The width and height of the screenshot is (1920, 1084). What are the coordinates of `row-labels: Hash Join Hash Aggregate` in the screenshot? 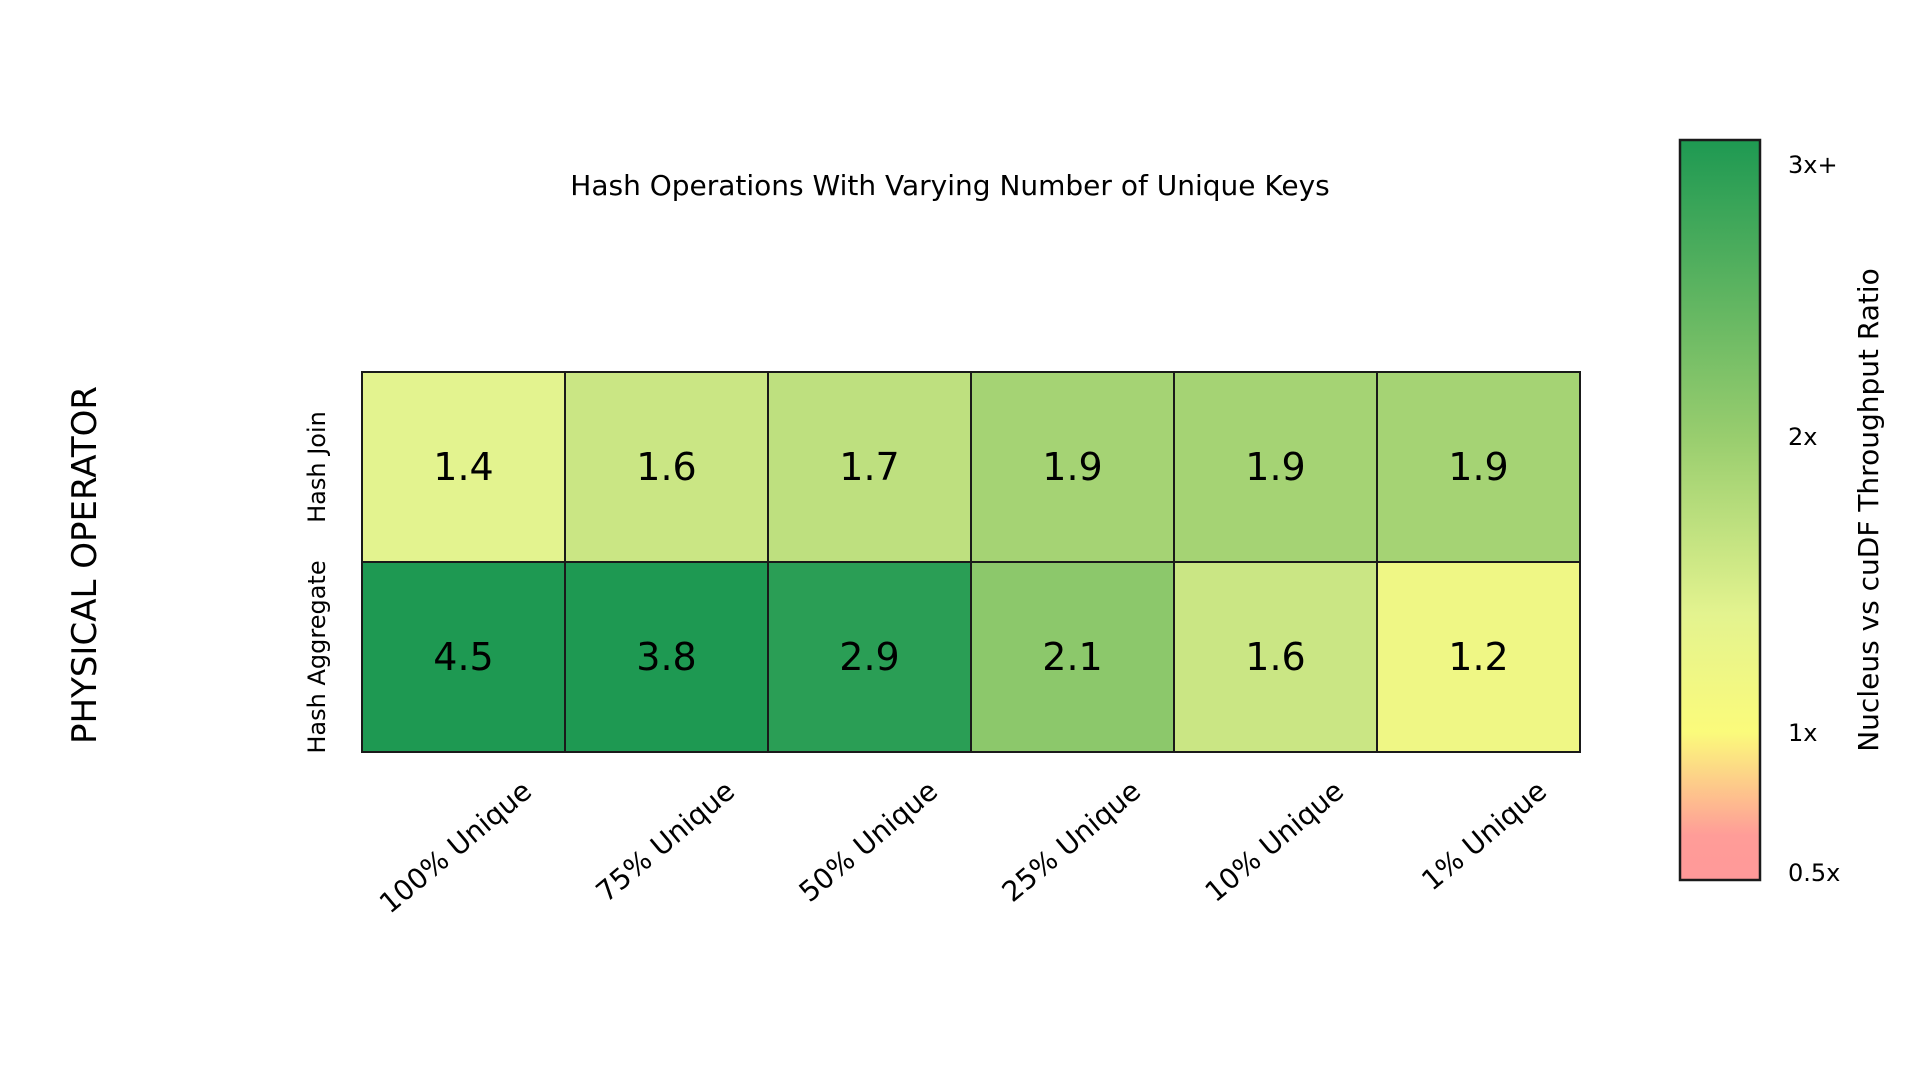 It's located at (317, 582).